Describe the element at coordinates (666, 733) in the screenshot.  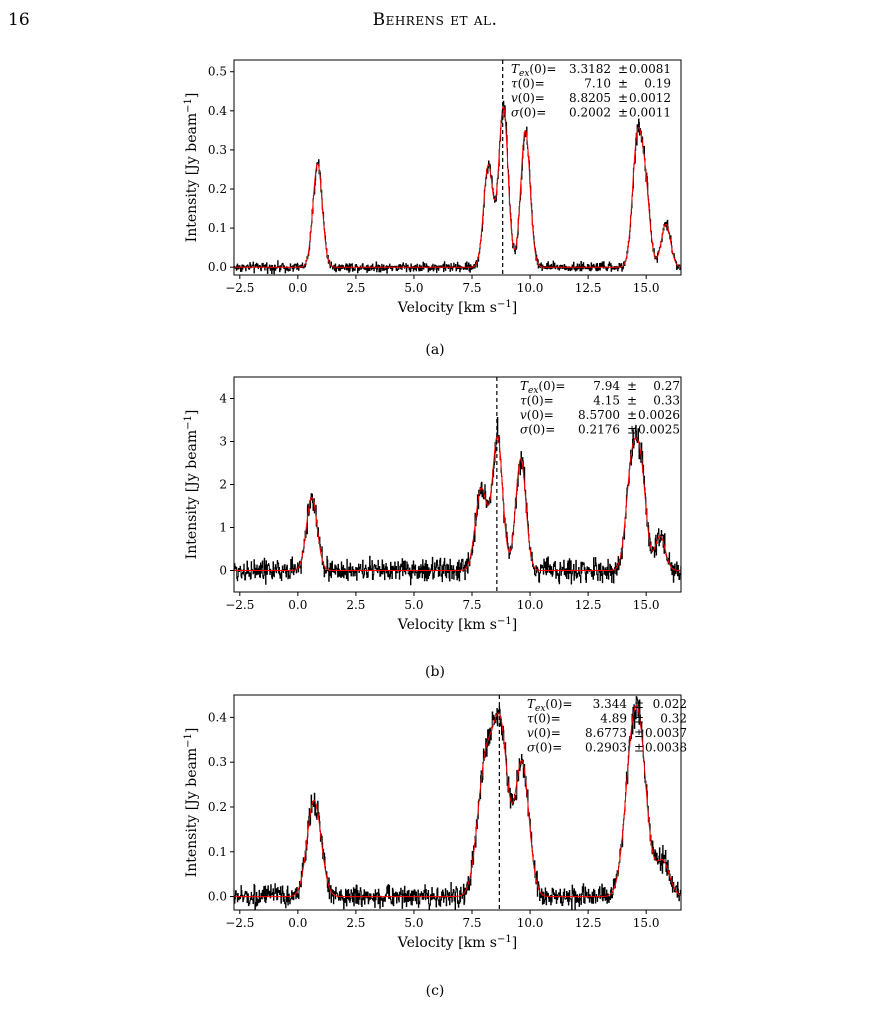
I see `fit-parameter-error: 0.0037` at that location.